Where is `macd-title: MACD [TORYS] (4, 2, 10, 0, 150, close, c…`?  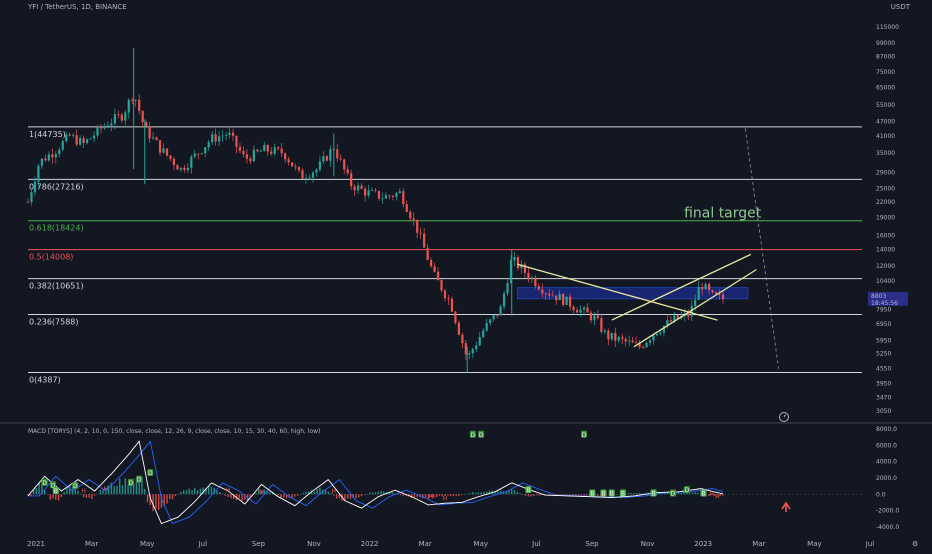
macd-title: MACD [TORYS] (4, 2, 10, 0, 150, close, c… is located at coordinates (174, 431).